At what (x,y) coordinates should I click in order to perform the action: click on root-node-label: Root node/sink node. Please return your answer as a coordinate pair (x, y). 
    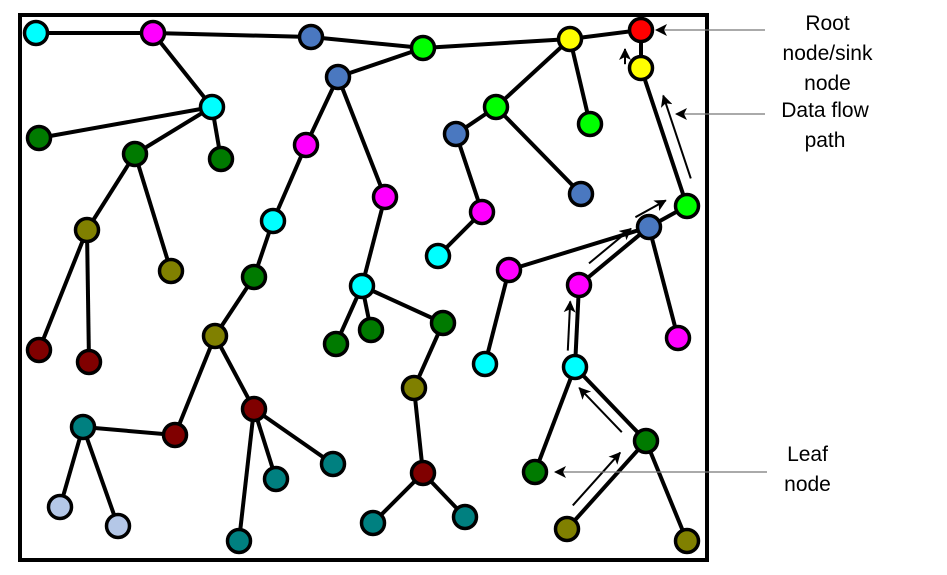
    Looking at the image, I should click on (827, 53).